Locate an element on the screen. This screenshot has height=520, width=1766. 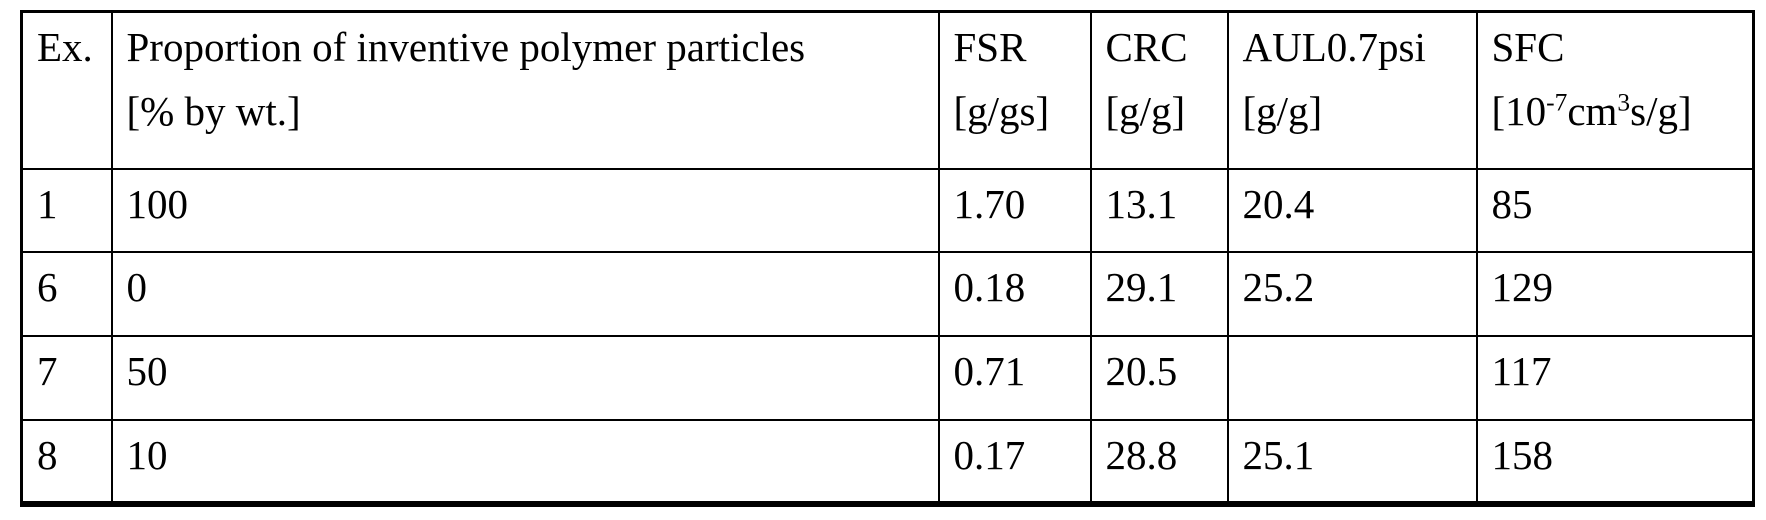
col-label-ex: Ex. is located at coordinates (65, 47).